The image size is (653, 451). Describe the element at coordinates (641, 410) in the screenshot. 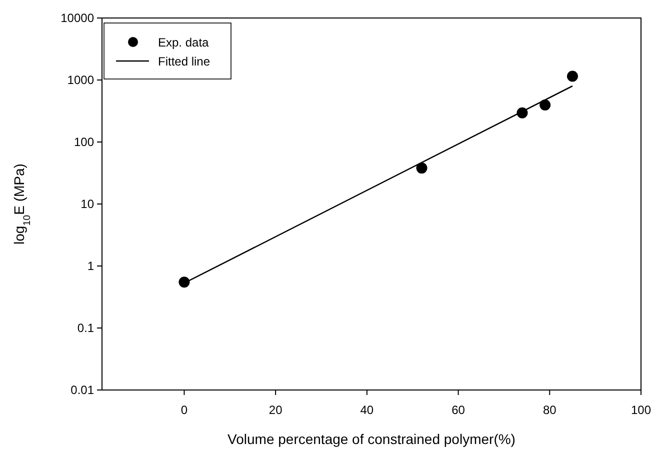

I see `x-tick-label: 100` at that location.